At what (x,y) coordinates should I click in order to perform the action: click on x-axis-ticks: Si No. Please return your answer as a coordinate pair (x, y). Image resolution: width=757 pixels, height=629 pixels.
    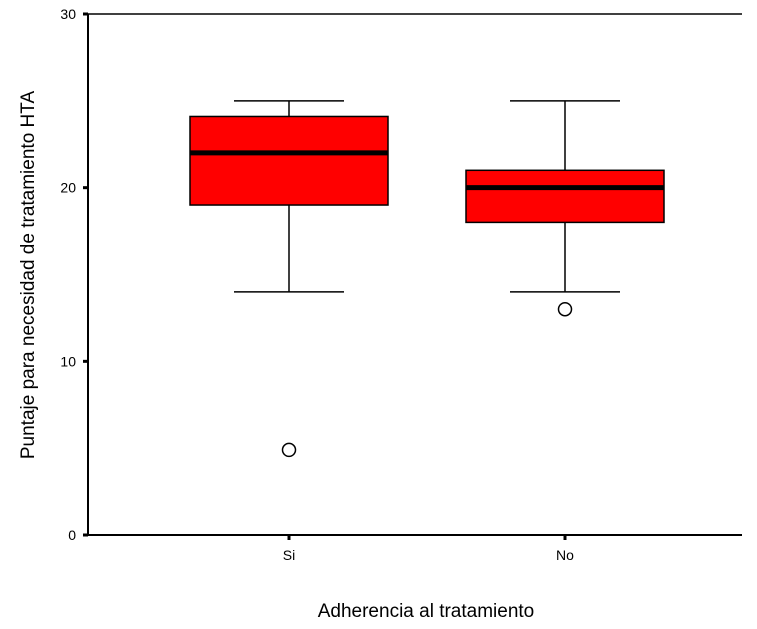
    Looking at the image, I should click on (428, 549).